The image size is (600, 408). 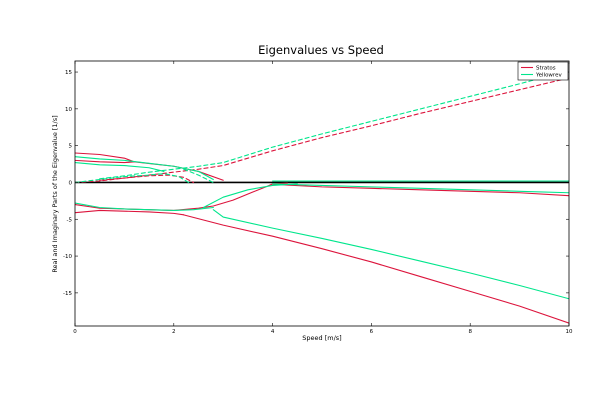 What do you see at coordinates (273, 332) in the screenshot?
I see `x-tick-label: 4` at bounding box center [273, 332].